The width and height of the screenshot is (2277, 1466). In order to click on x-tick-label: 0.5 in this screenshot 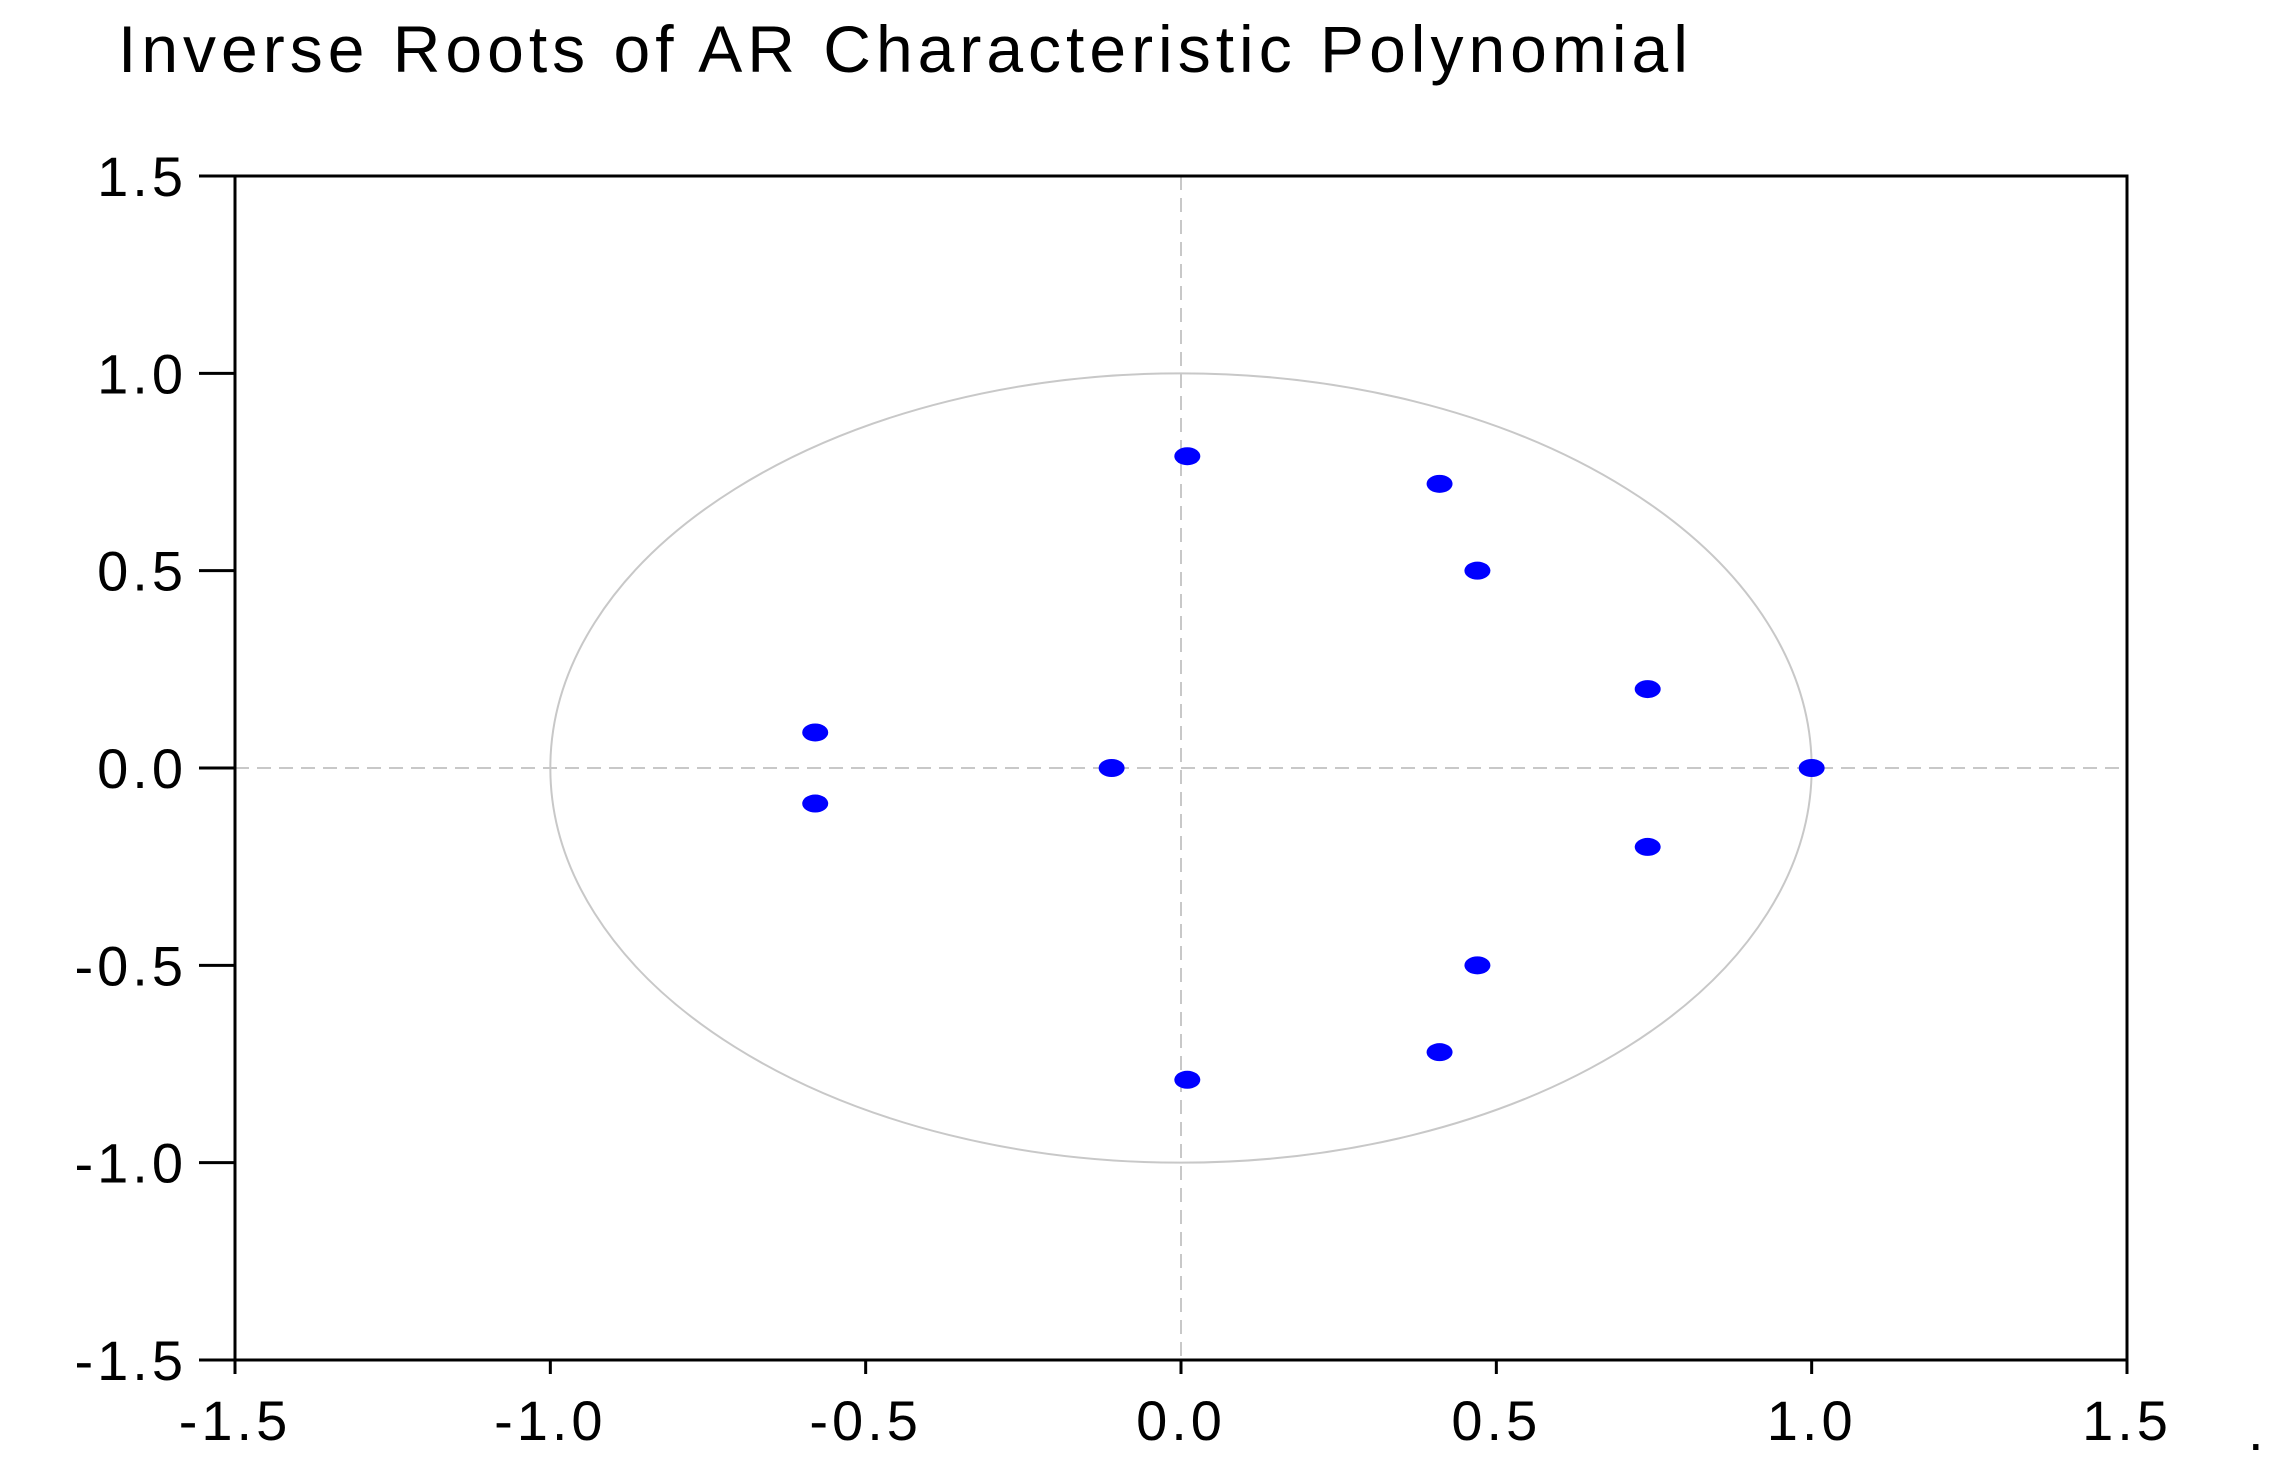, I will do `click(1496, 1420)`.